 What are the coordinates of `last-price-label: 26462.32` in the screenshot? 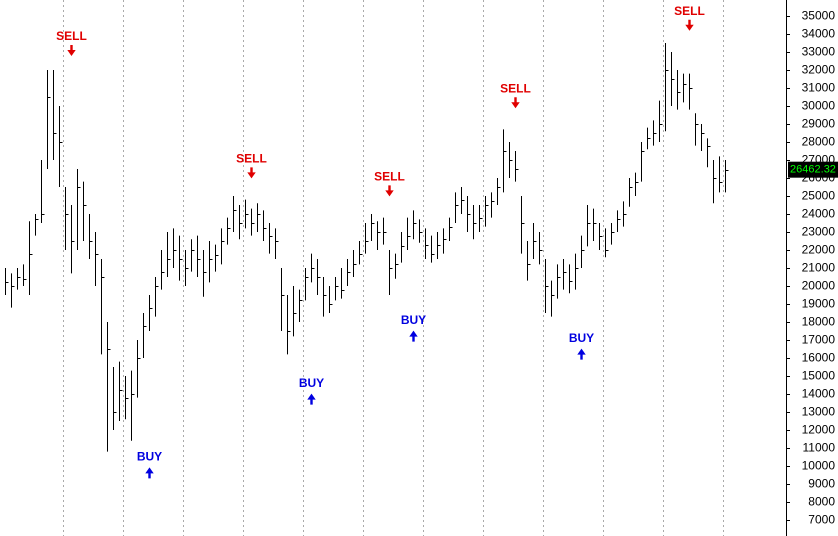 It's located at (813, 170).